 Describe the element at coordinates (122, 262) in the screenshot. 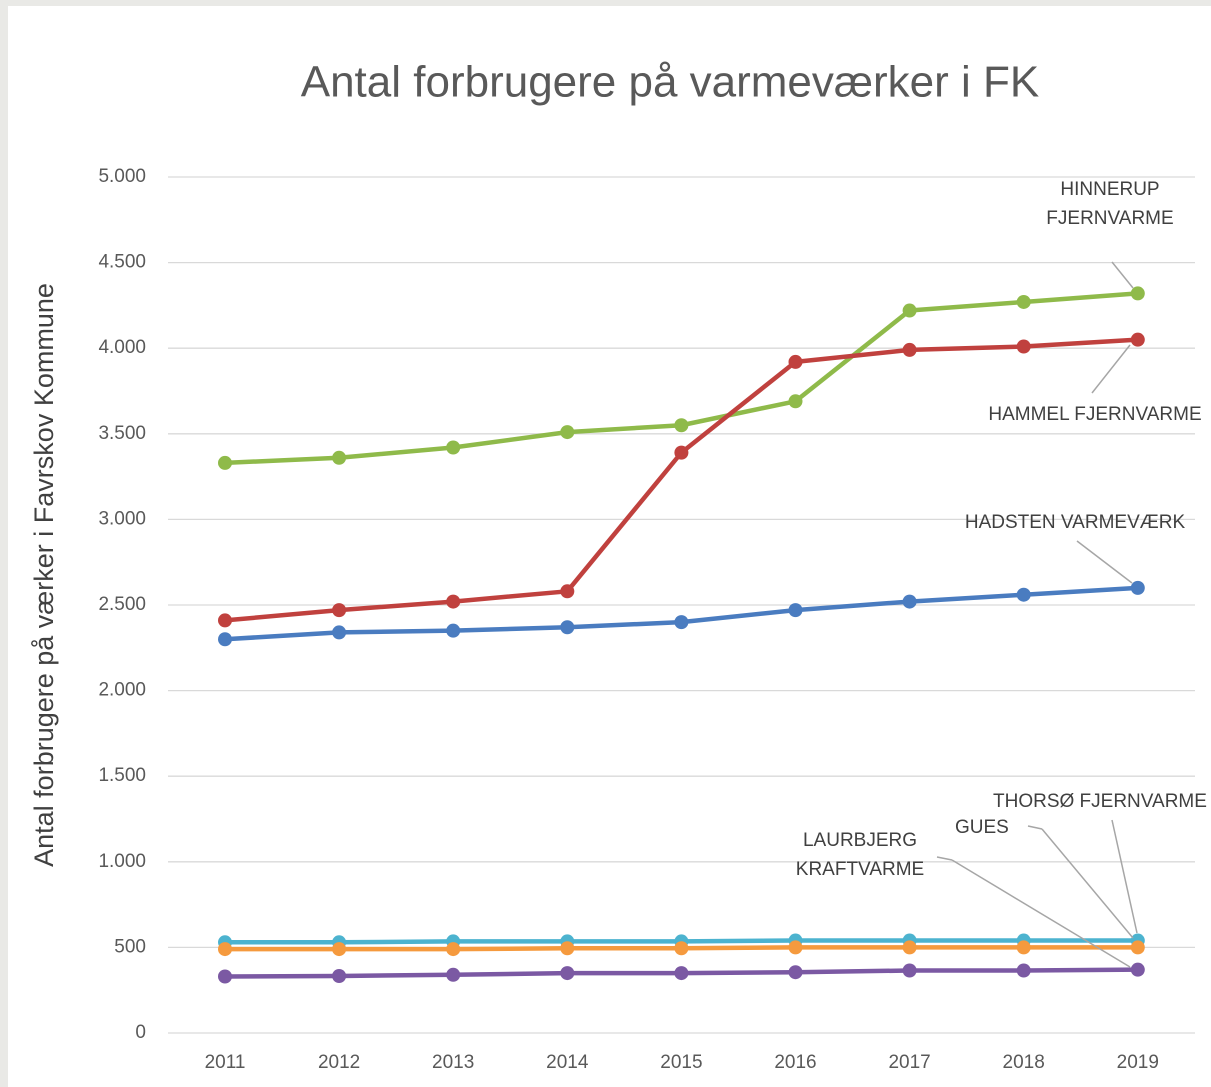

I see `y-tick-label: 4.500` at that location.